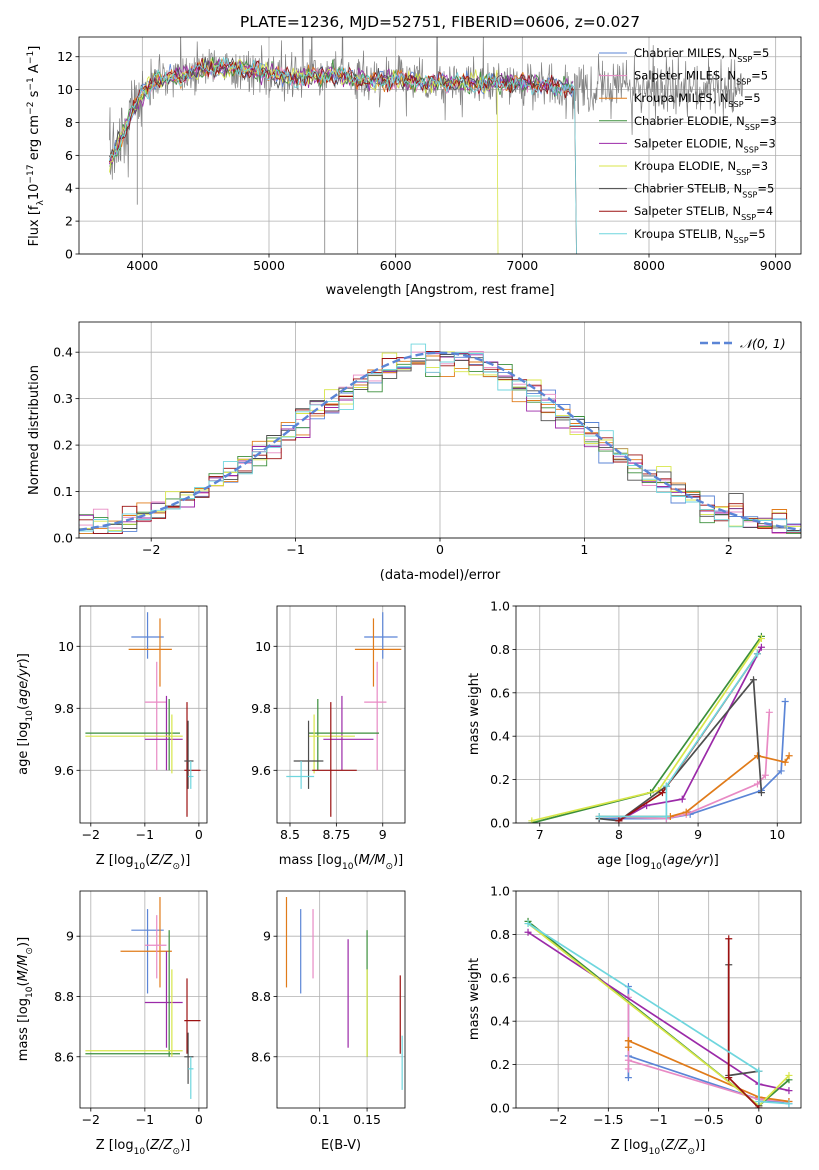 Image resolution: width=819 pixels, height=1170 pixels. Describe the element at coordinates (584, 549) in the screenshot. I see `x-tick-label: 1` at that location.